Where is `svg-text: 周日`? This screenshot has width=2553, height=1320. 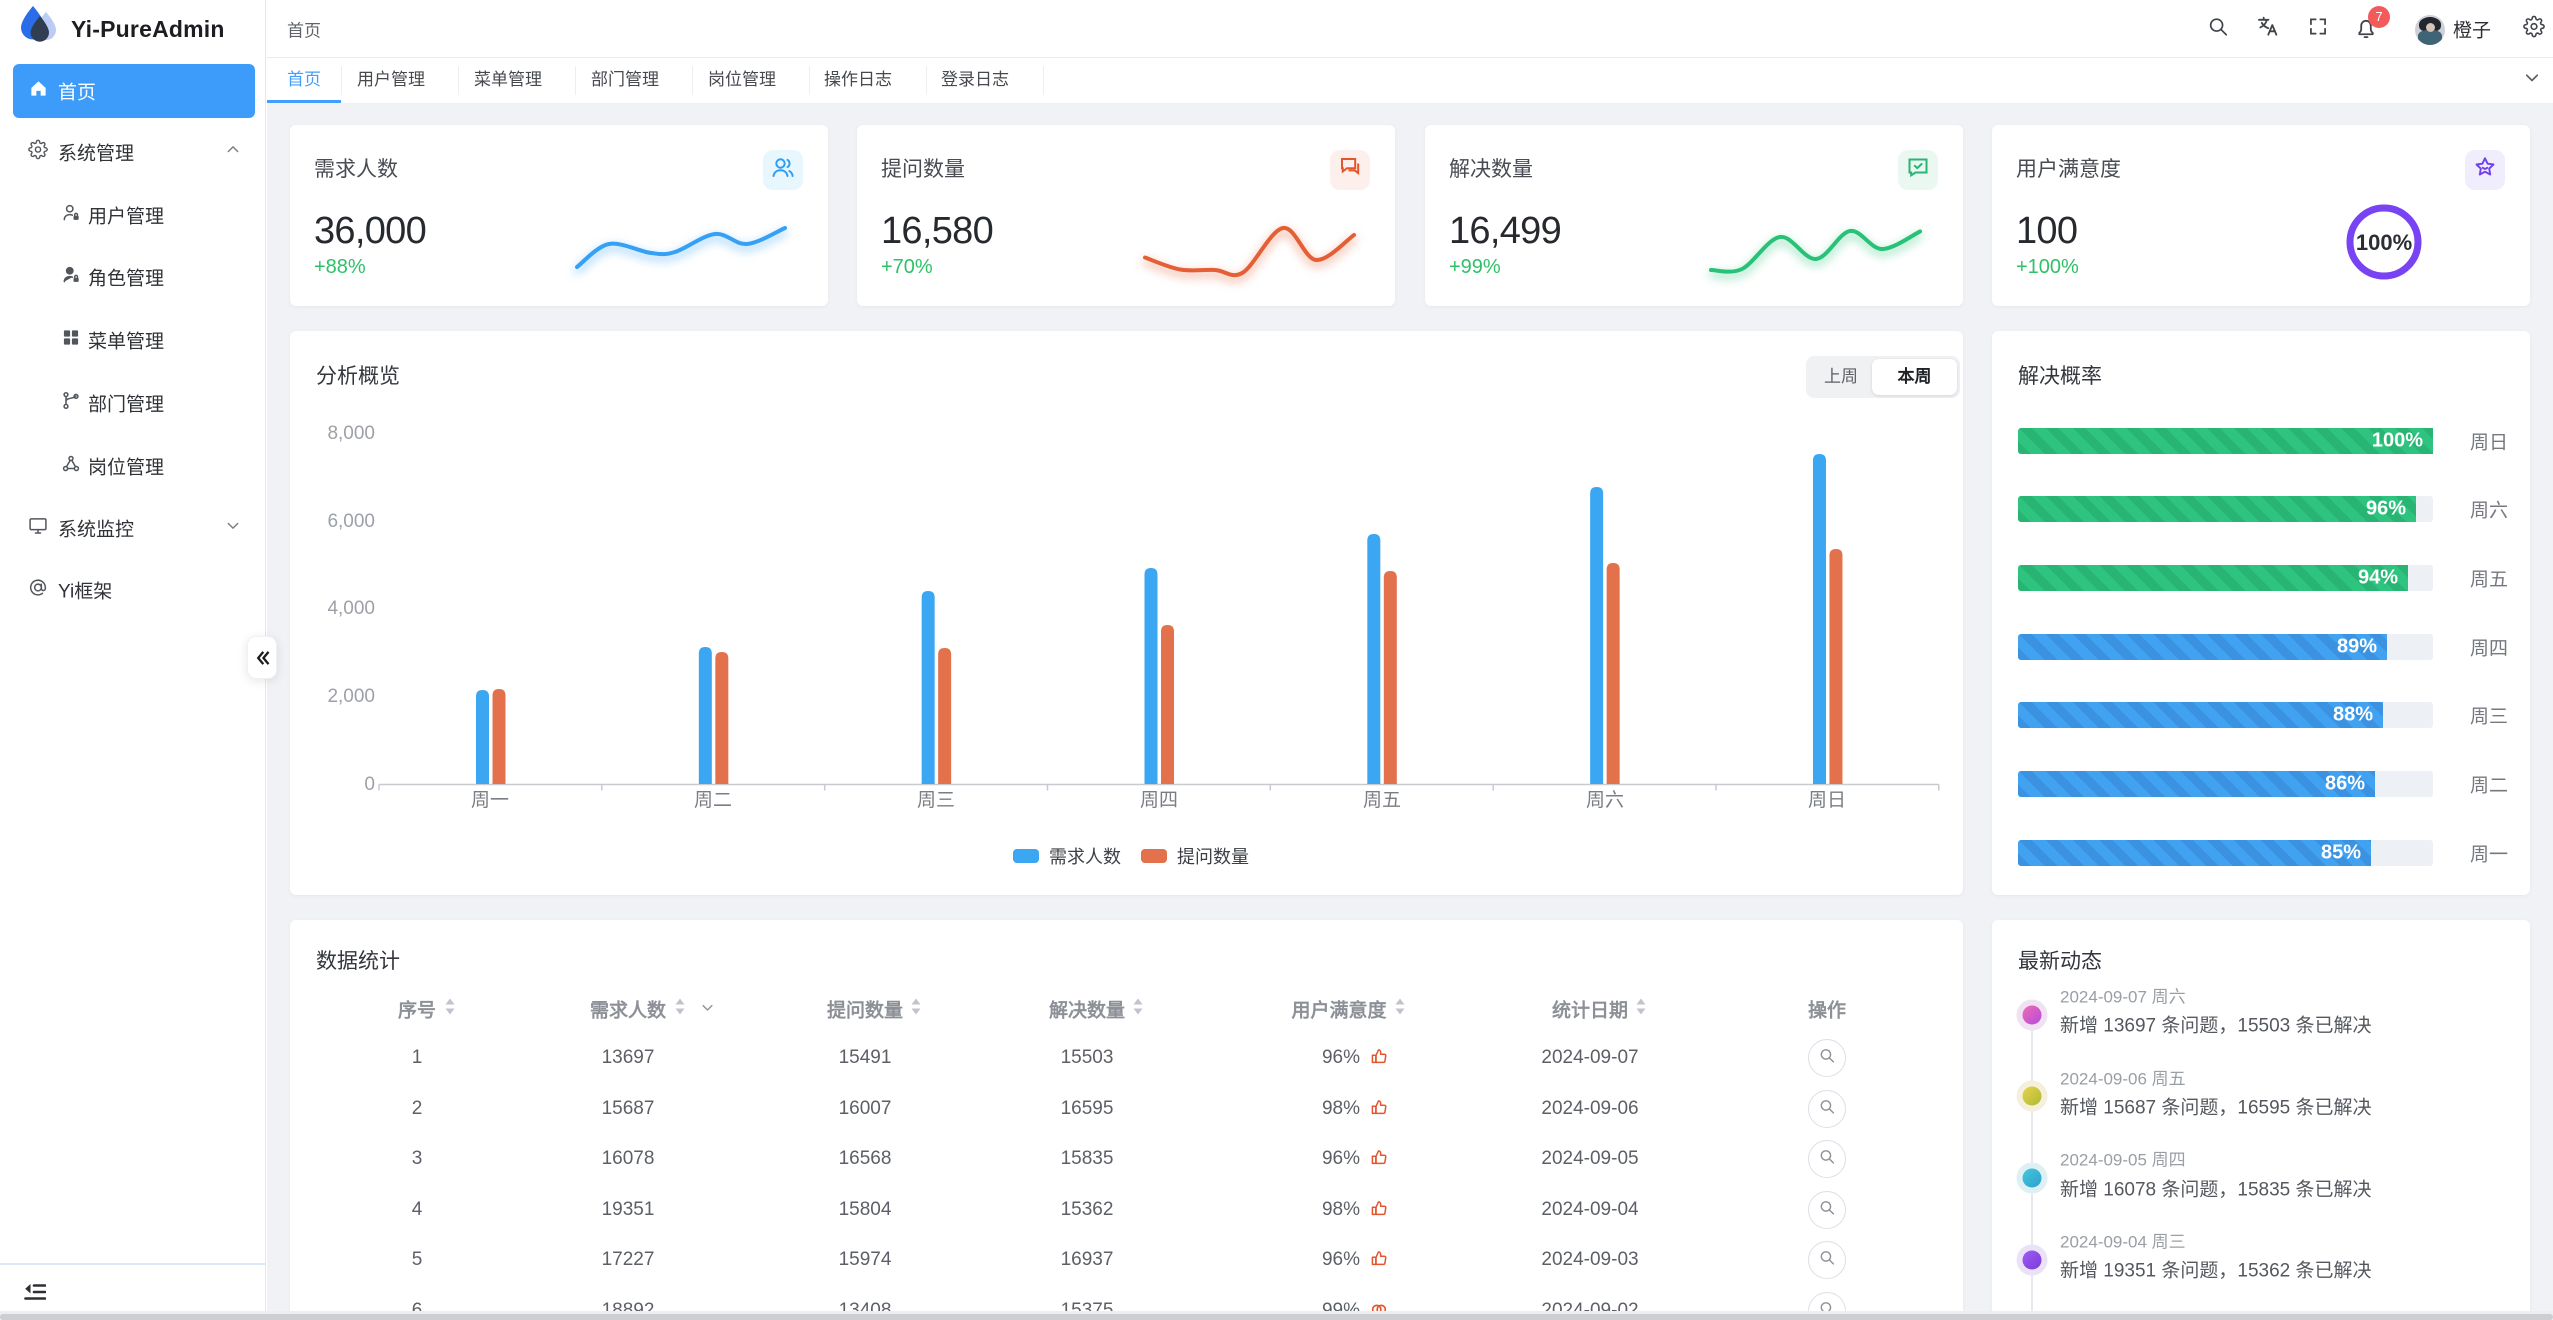
svg-text: 周日 is located at coordinates (1827, 800).